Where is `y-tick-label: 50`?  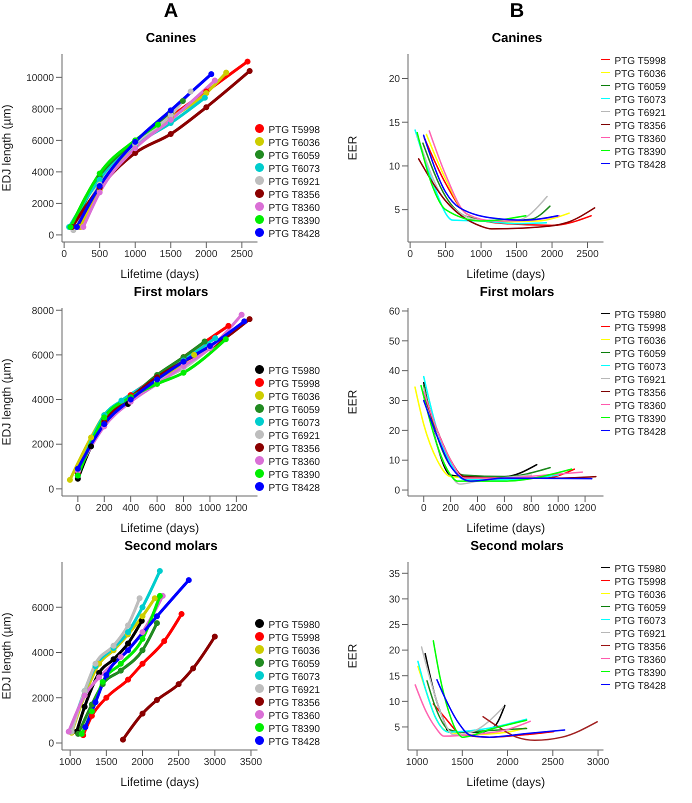 y-tick-label: 50 is located at coordinates (394, 342).